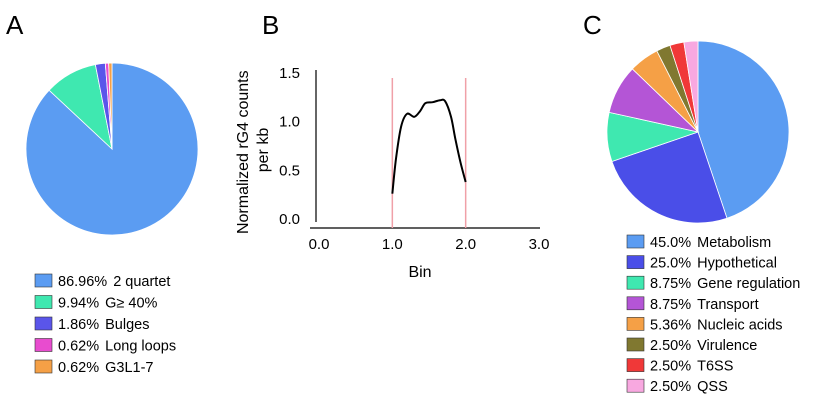  What do you see at coordinates (539, 244) in the screenshot?
I see `x-tick-label: 3.0` at bounding box center [539, 244].